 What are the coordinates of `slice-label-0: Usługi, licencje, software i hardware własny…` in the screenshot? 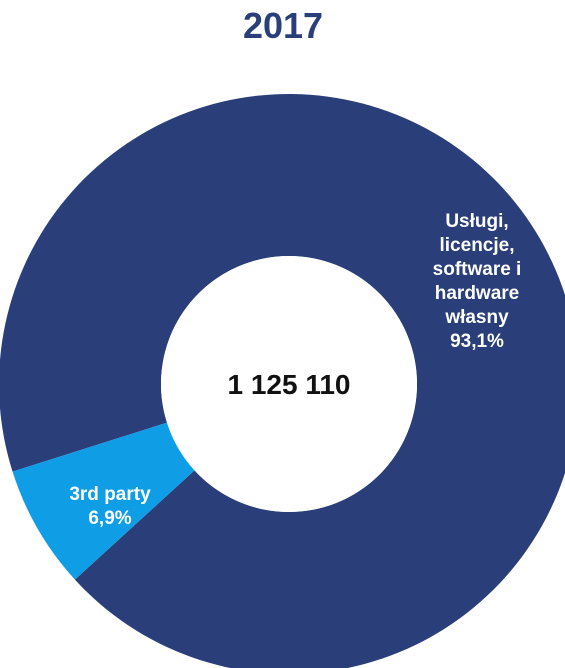 It's located at (477, 281).